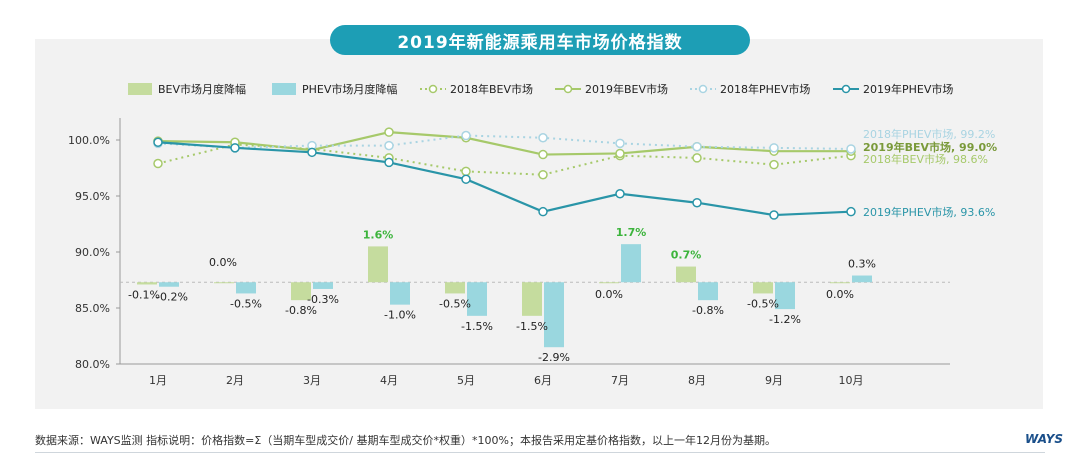 The height and width of the screenshot is (457, 1080). I want to click on bar-label: 0.3%, so click(862, 264).